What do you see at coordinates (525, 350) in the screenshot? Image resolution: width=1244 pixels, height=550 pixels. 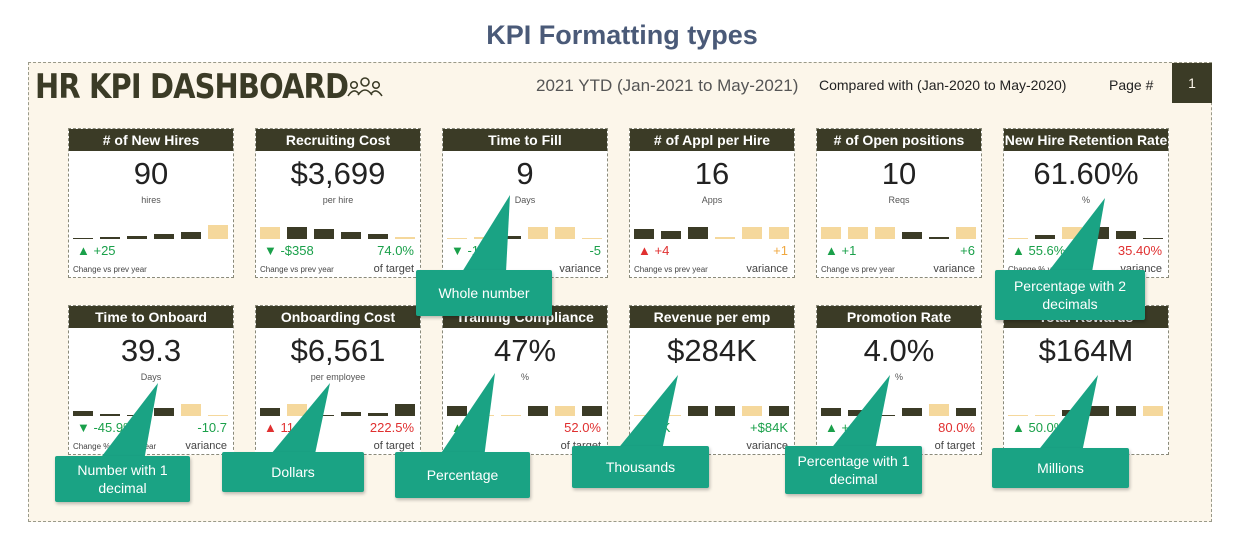 I see `kpi-value: 47%` at bounding box center [525, 350].